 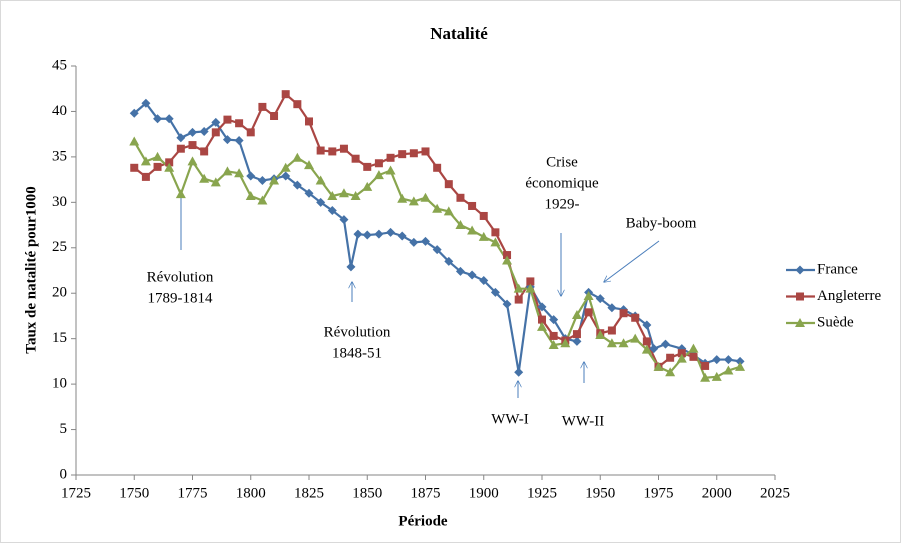 I want to click on legend-marker, so click(x=800, y=296).